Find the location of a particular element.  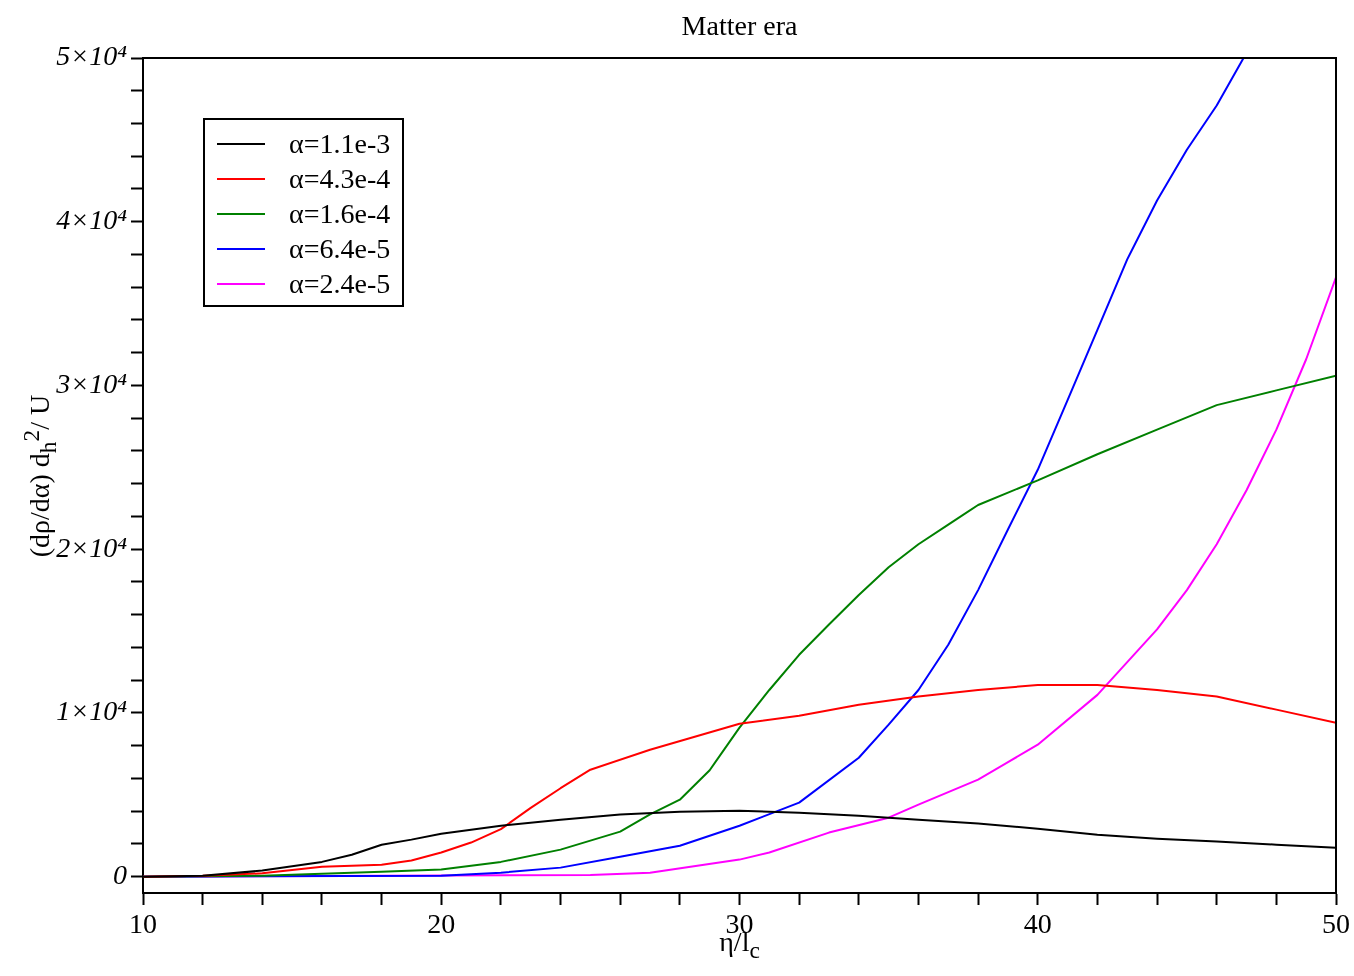

legend-label: α=1.1e-3 is located at coordinates (340, 144).